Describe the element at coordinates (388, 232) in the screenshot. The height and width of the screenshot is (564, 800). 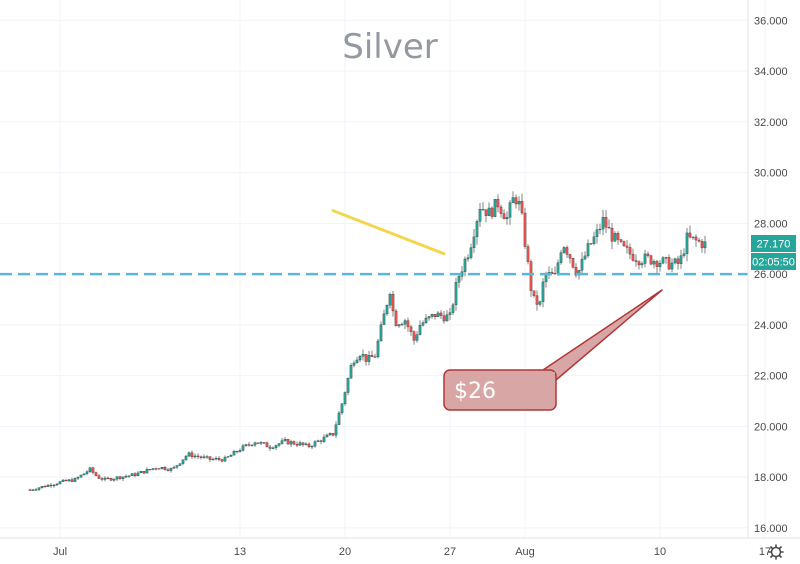
I see `trend-line` at that location.